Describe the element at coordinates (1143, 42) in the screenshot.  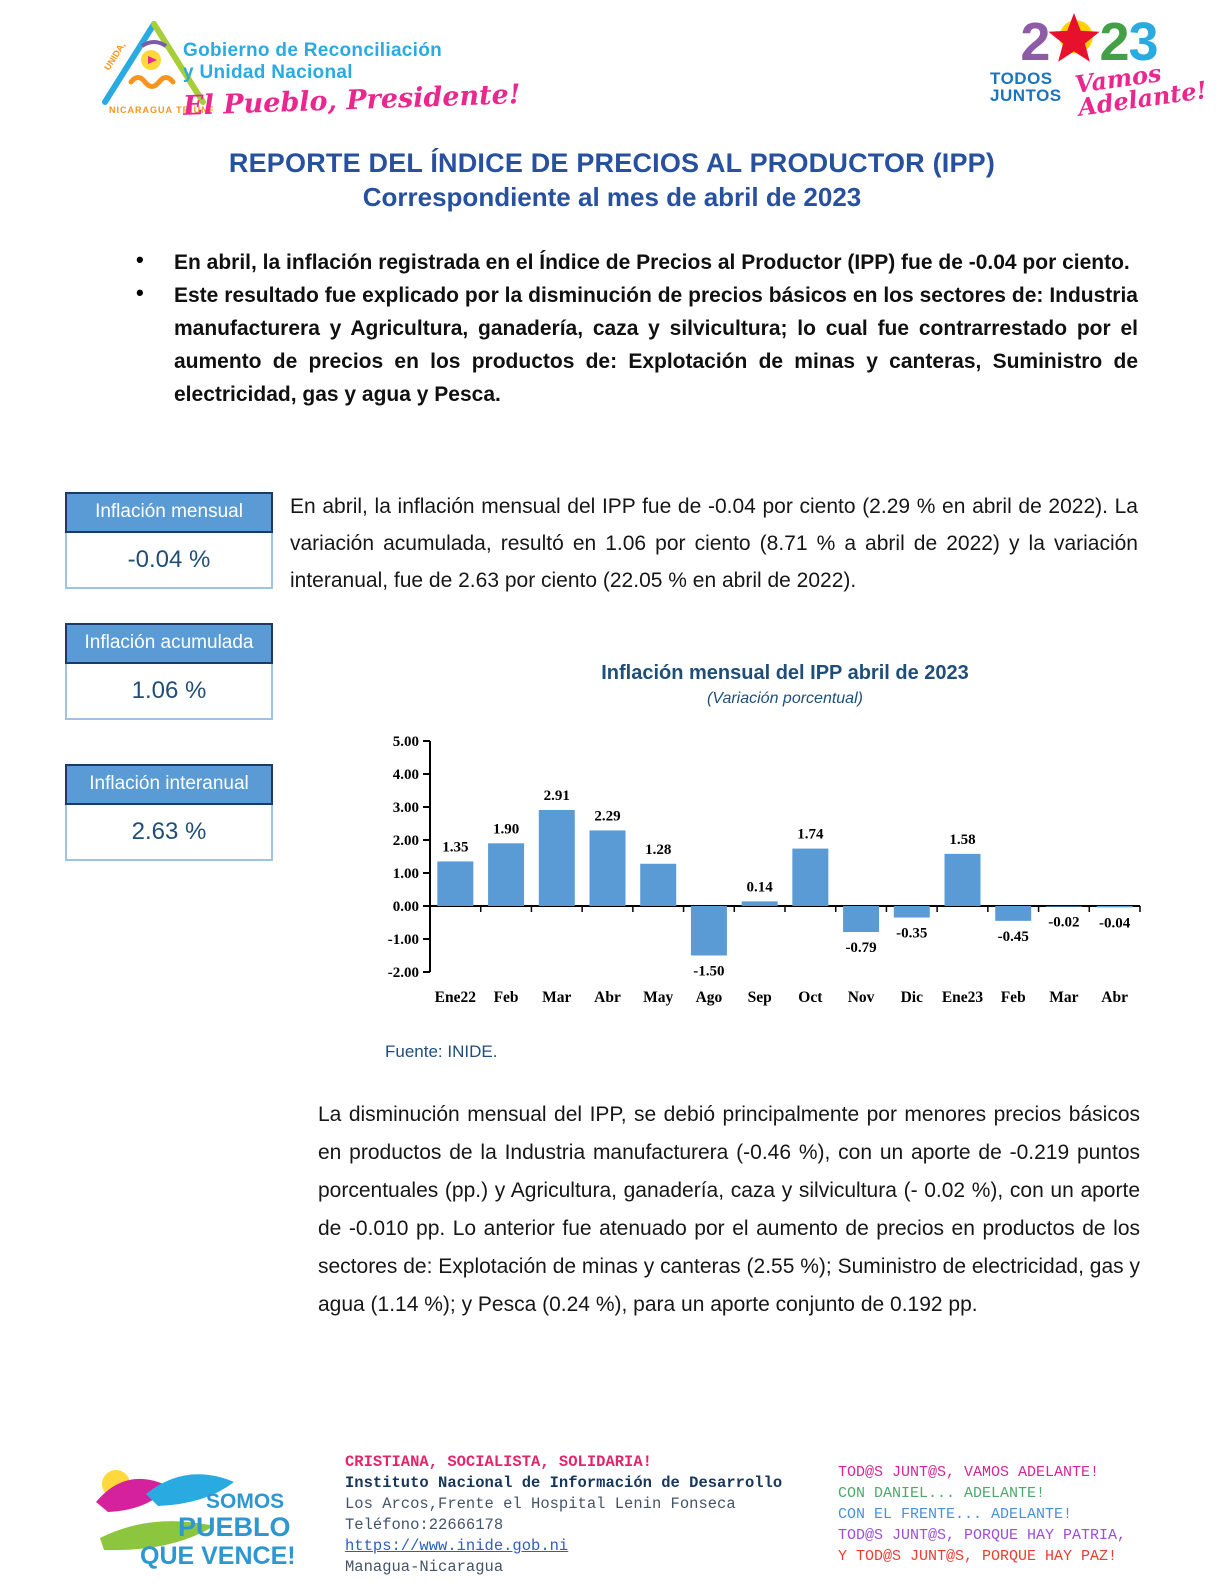
I see `digit-3: 3` at that location.